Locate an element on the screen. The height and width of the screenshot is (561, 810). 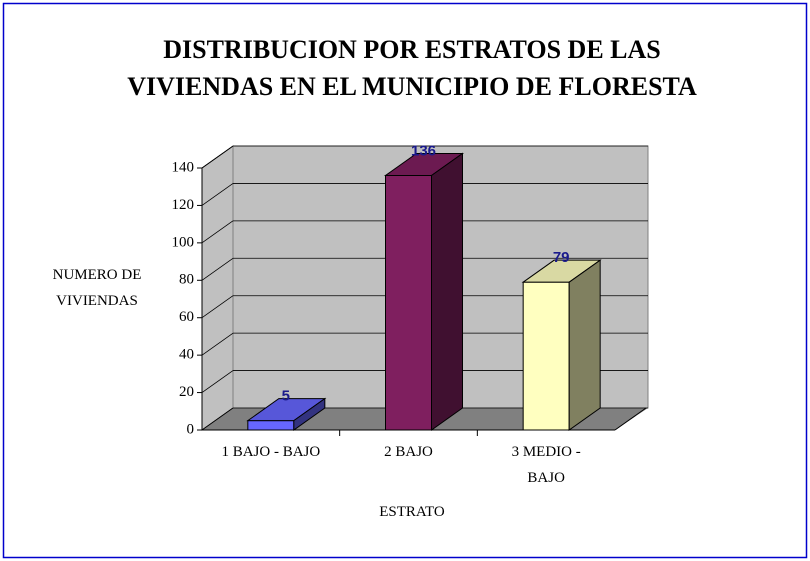
side-wall is located at coordinates (217, 288).